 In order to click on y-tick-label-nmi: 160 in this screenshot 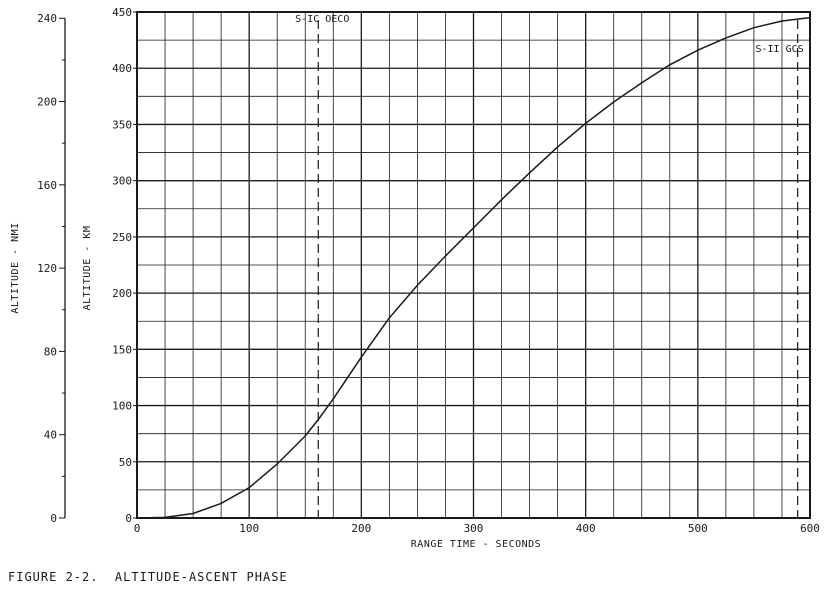, I will do `click(47, 185)`.